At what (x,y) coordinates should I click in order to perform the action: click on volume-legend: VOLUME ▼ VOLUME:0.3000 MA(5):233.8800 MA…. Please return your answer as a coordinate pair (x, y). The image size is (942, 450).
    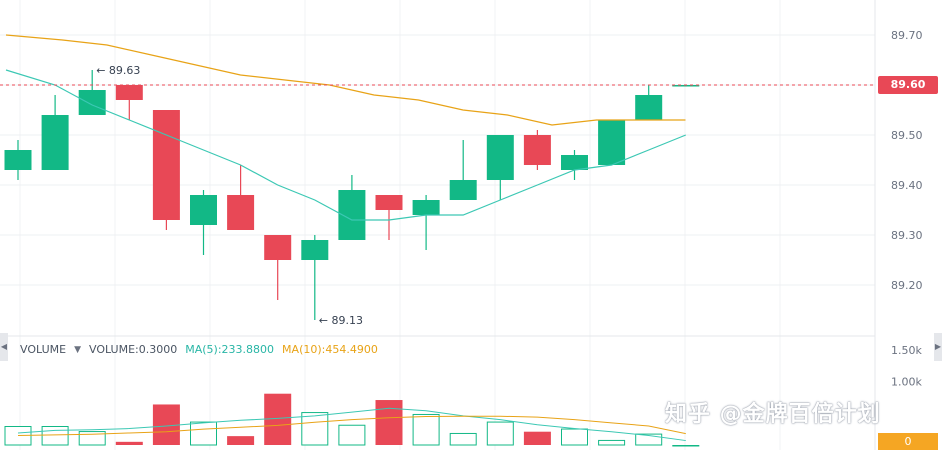
    Looking at the image, I should click on (199, 349).